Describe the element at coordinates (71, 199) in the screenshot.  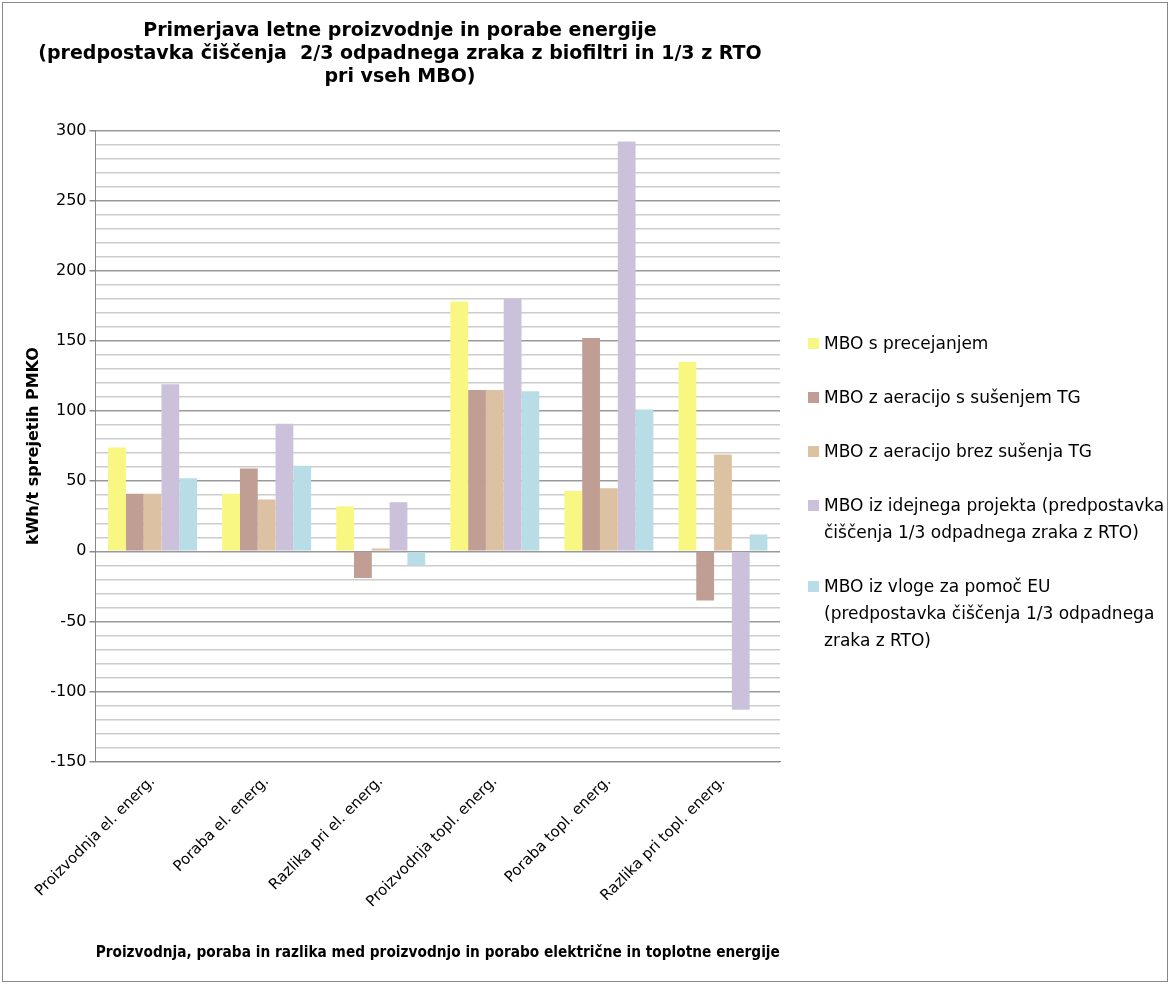
I see `y-tick-label: 250` at that location.